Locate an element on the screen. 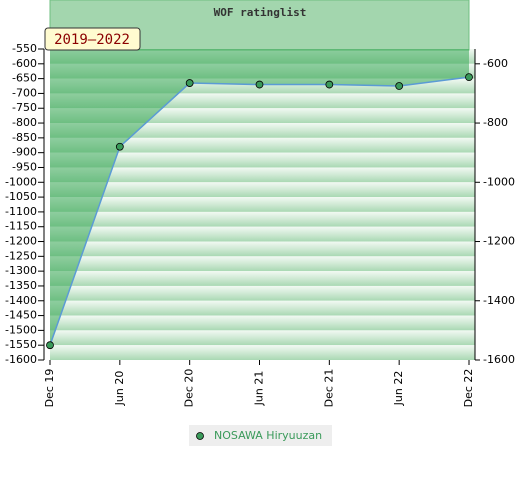  y-tick-label: -1300 is located at coordinates (21, 270).